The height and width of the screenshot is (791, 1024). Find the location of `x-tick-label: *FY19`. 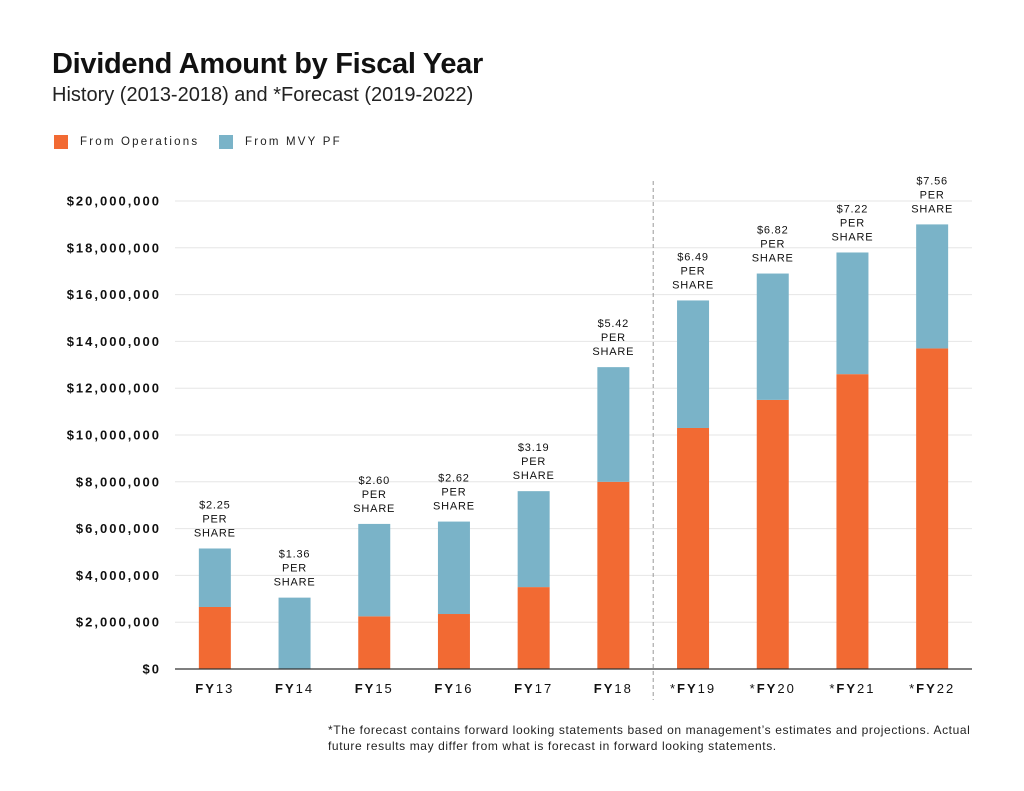

x-tick-label: *FY19 is located at coordinates (693, 688).